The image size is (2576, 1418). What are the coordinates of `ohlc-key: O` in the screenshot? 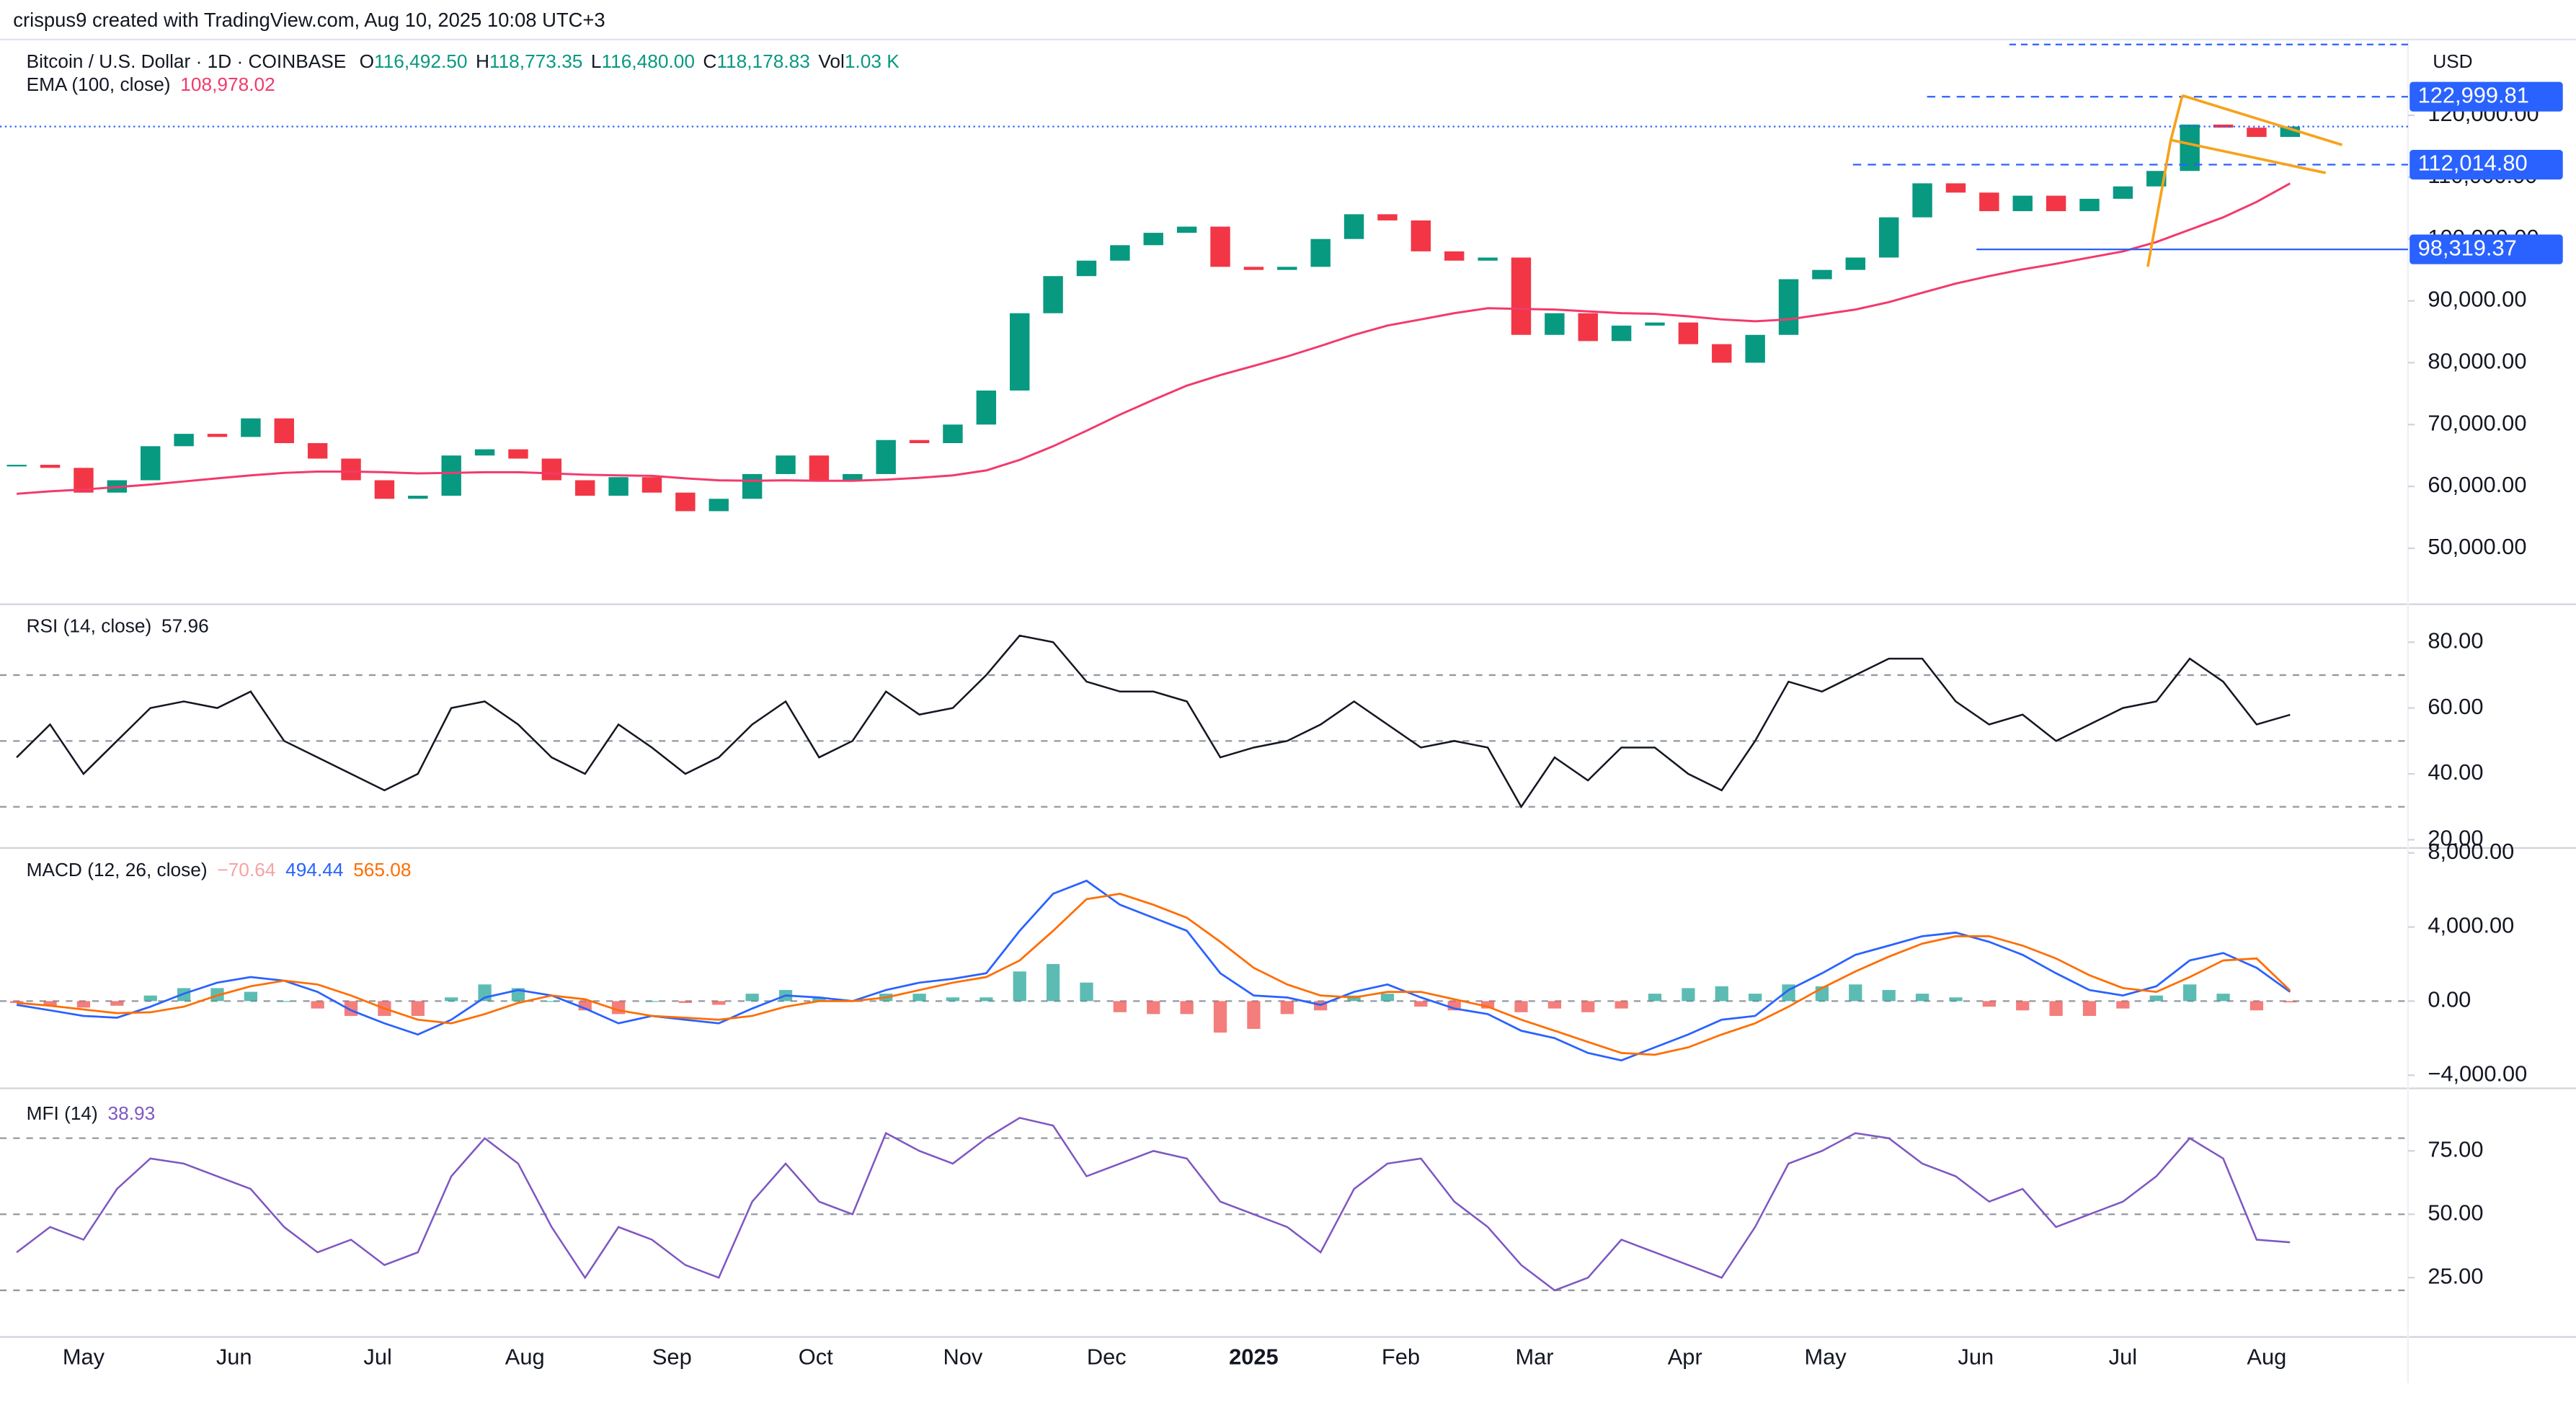 It's located at (367, 61).